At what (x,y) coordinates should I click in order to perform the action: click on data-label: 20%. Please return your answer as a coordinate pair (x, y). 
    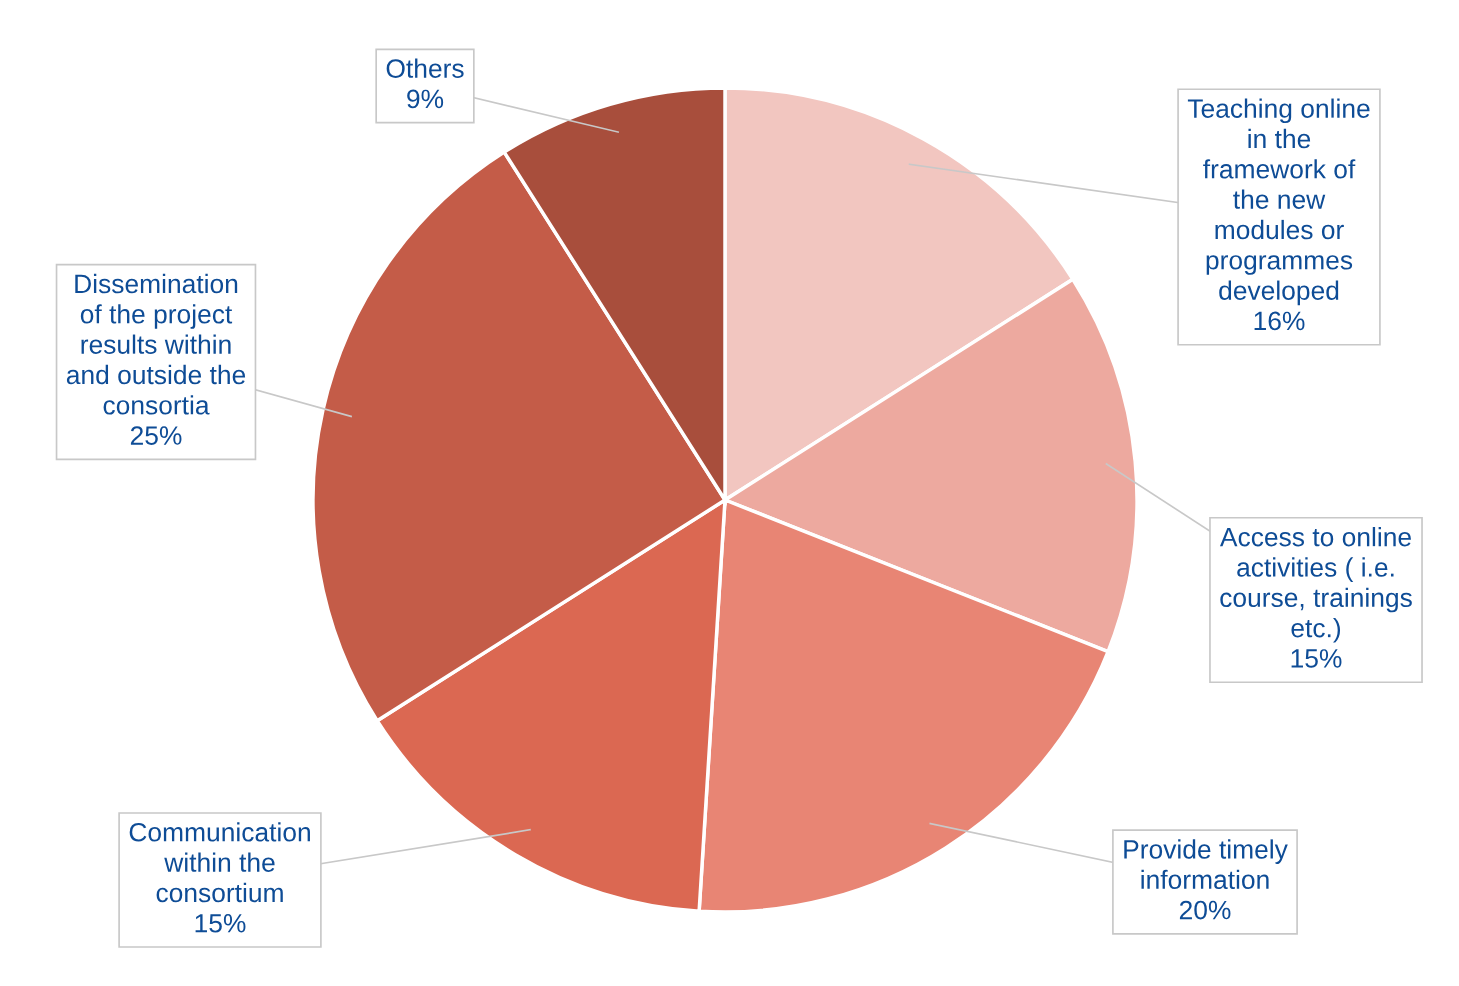
    Looking at the image, I should click on (1205, 910).